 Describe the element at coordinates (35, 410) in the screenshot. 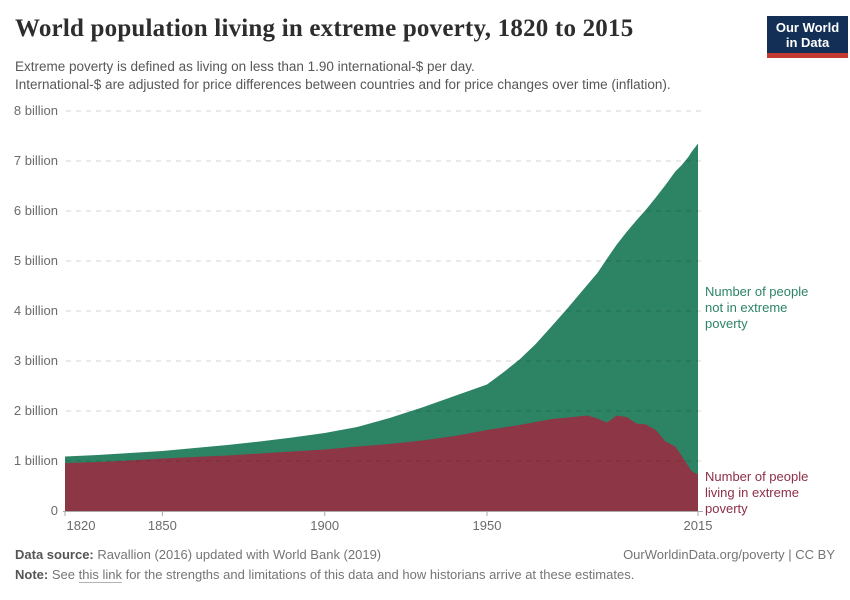

I see `y-tick-label: 2 billion` at that location.